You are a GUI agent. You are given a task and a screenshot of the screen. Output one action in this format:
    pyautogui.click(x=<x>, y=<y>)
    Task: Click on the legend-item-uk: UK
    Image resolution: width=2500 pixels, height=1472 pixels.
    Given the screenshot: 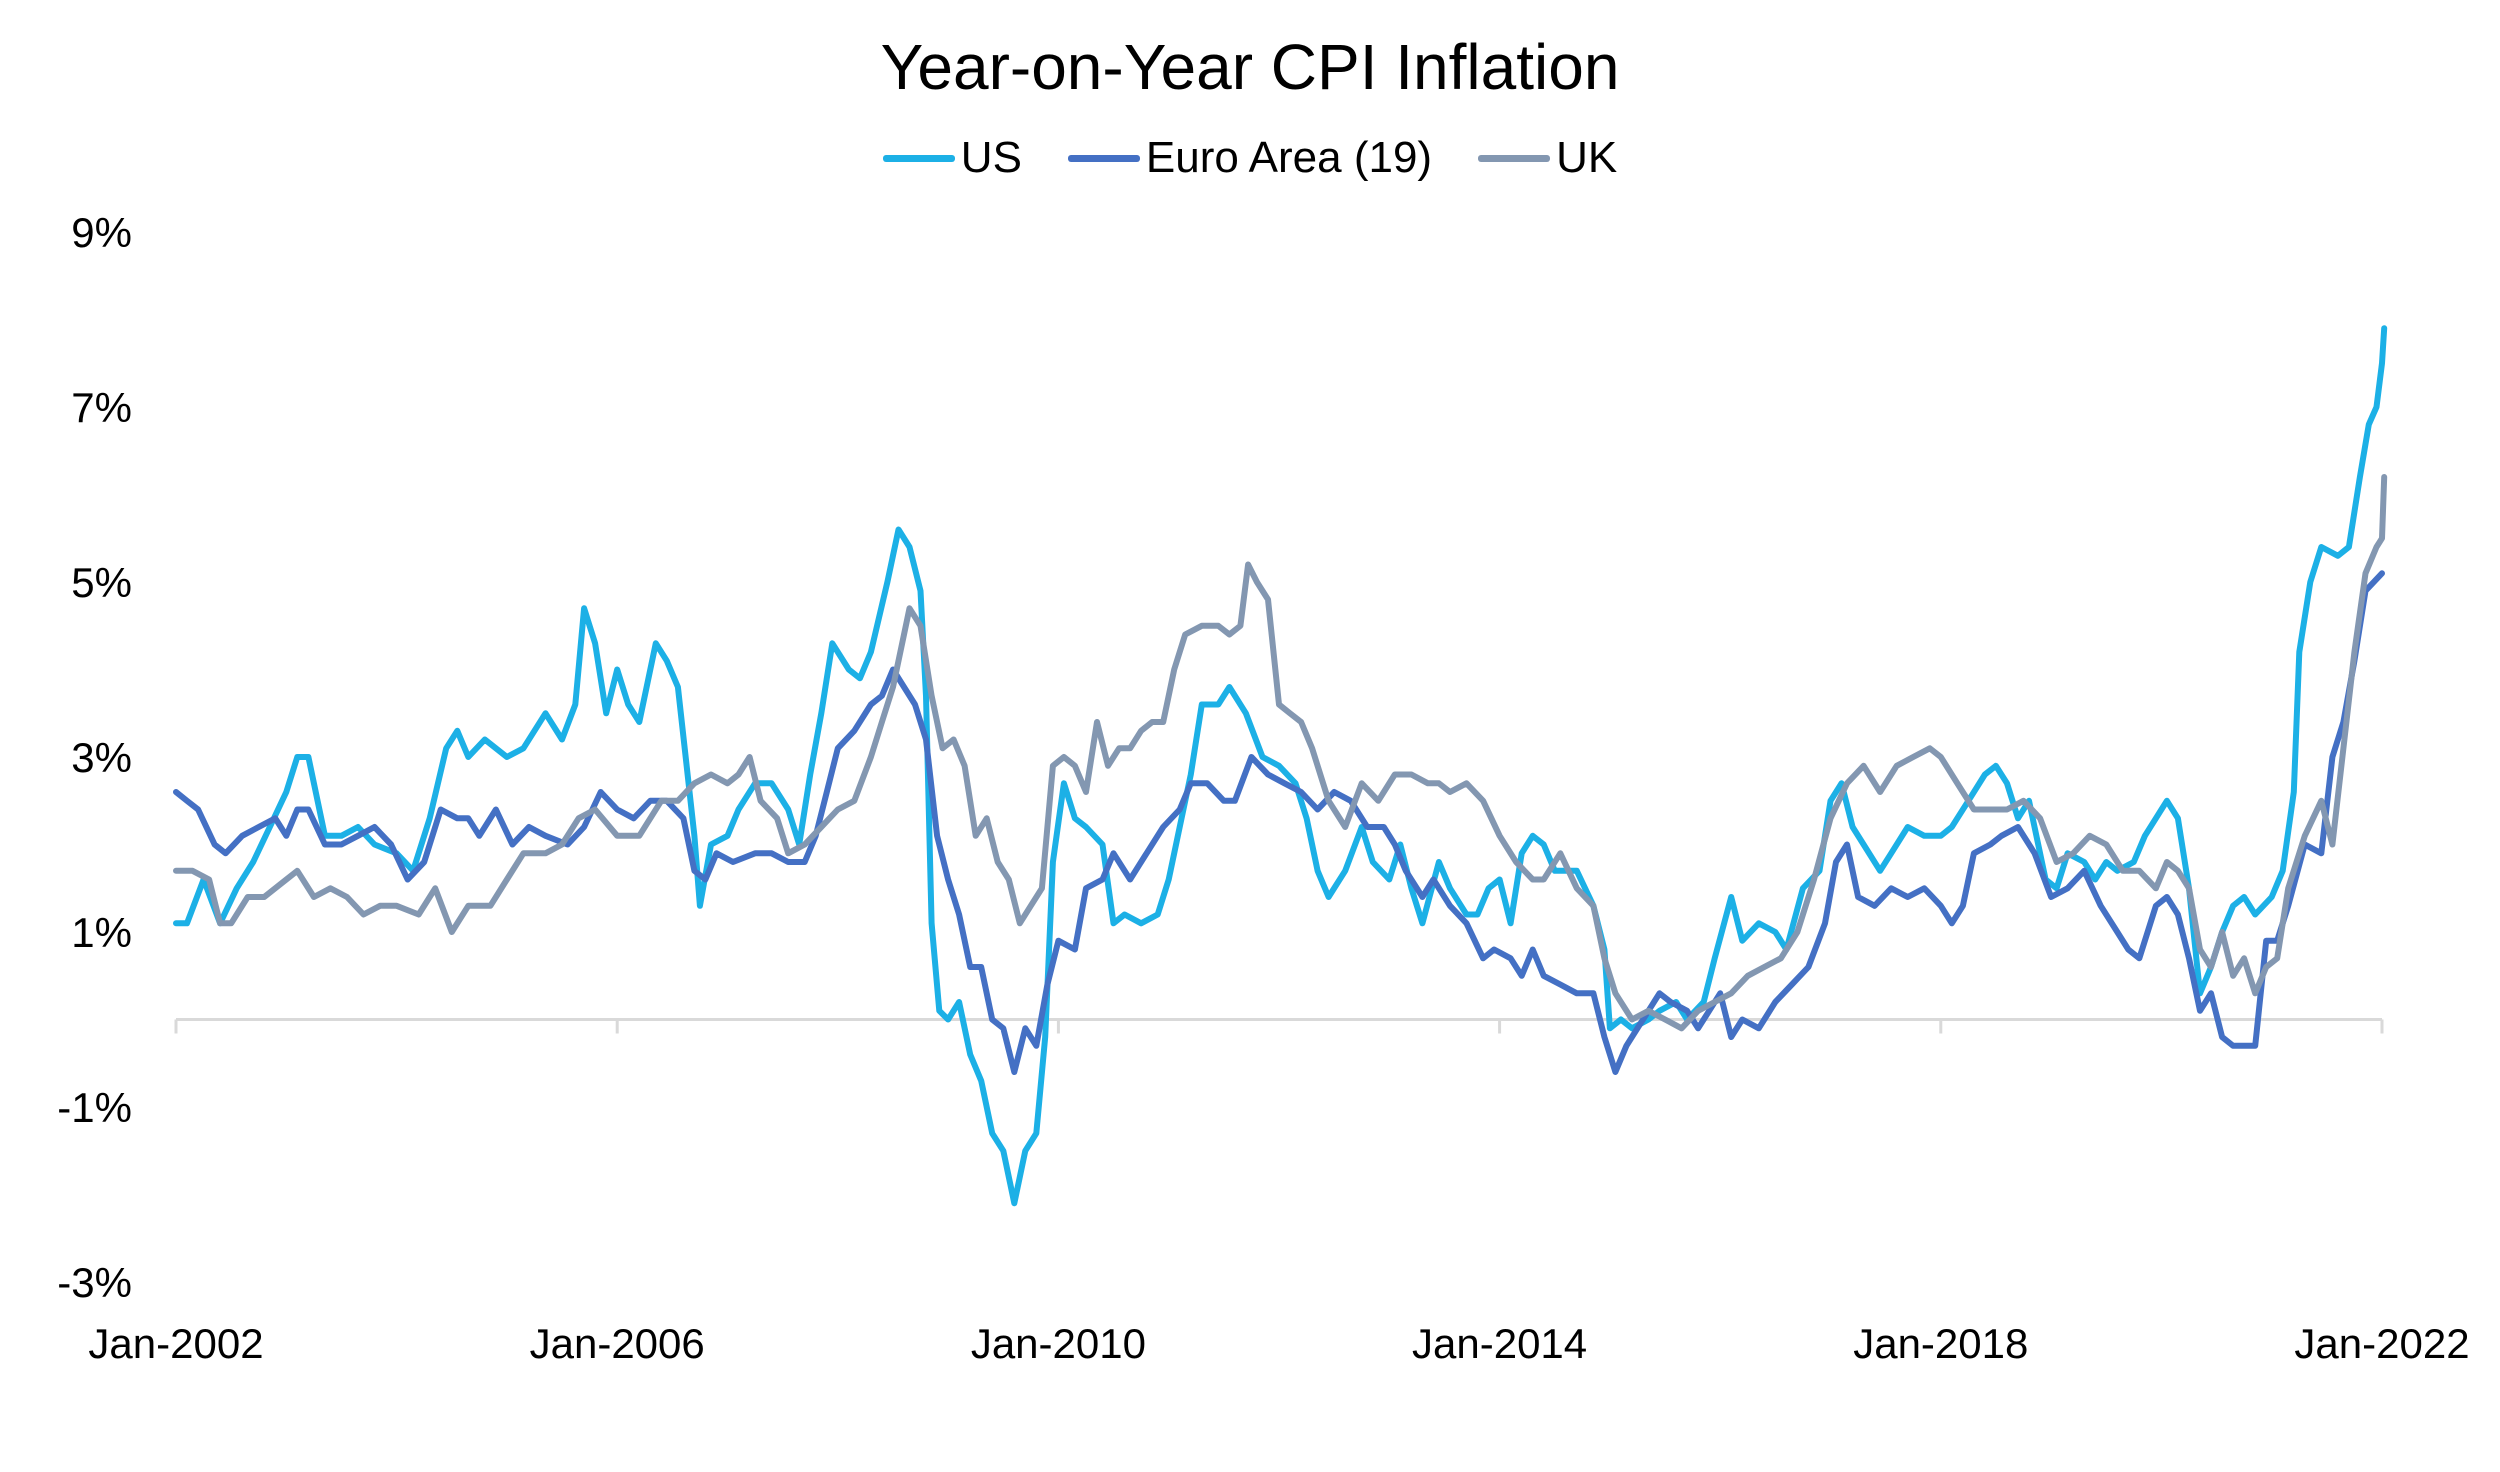 What is the action you would take?
    pyautogui.click(x=1547, y=158)
    